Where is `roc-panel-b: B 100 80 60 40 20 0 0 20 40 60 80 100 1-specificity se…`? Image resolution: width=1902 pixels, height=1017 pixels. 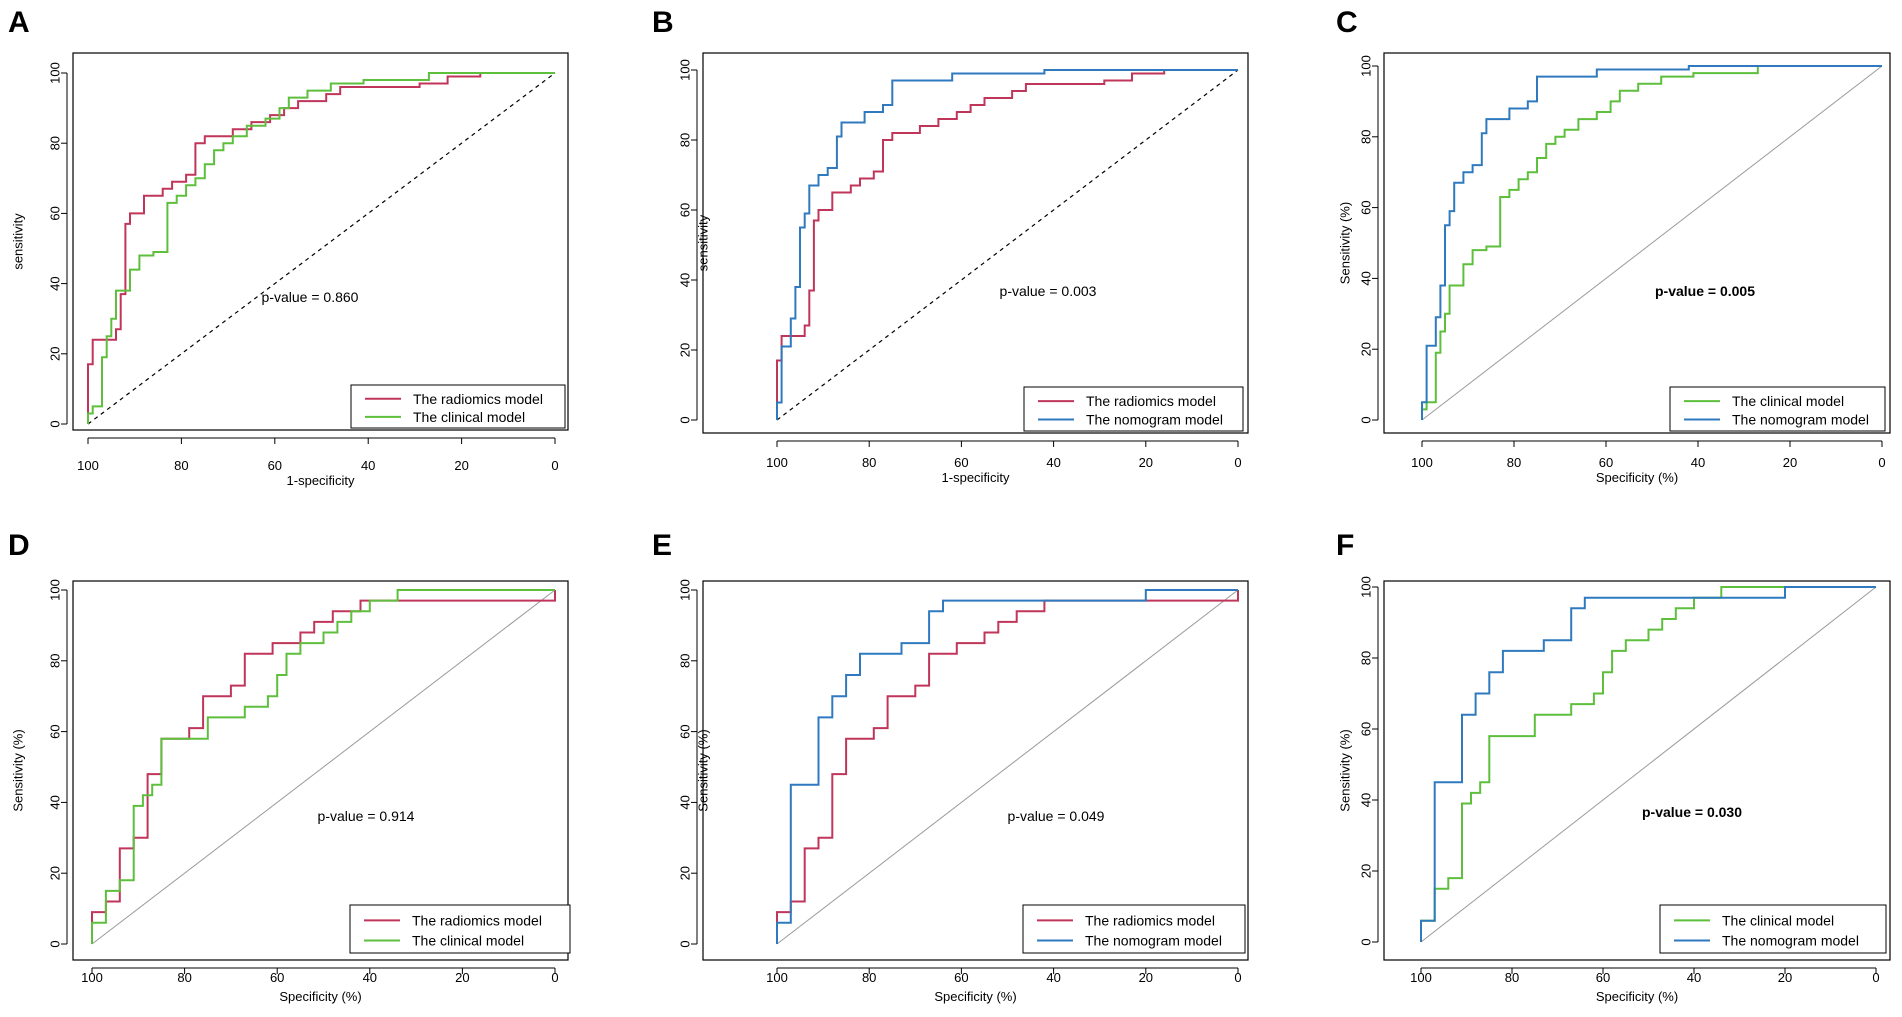
roc-panel-b: B 100 80 60 40 20 0 0 20 40 60 80 100 1-specificity se… is located at coordinates (950, 245).